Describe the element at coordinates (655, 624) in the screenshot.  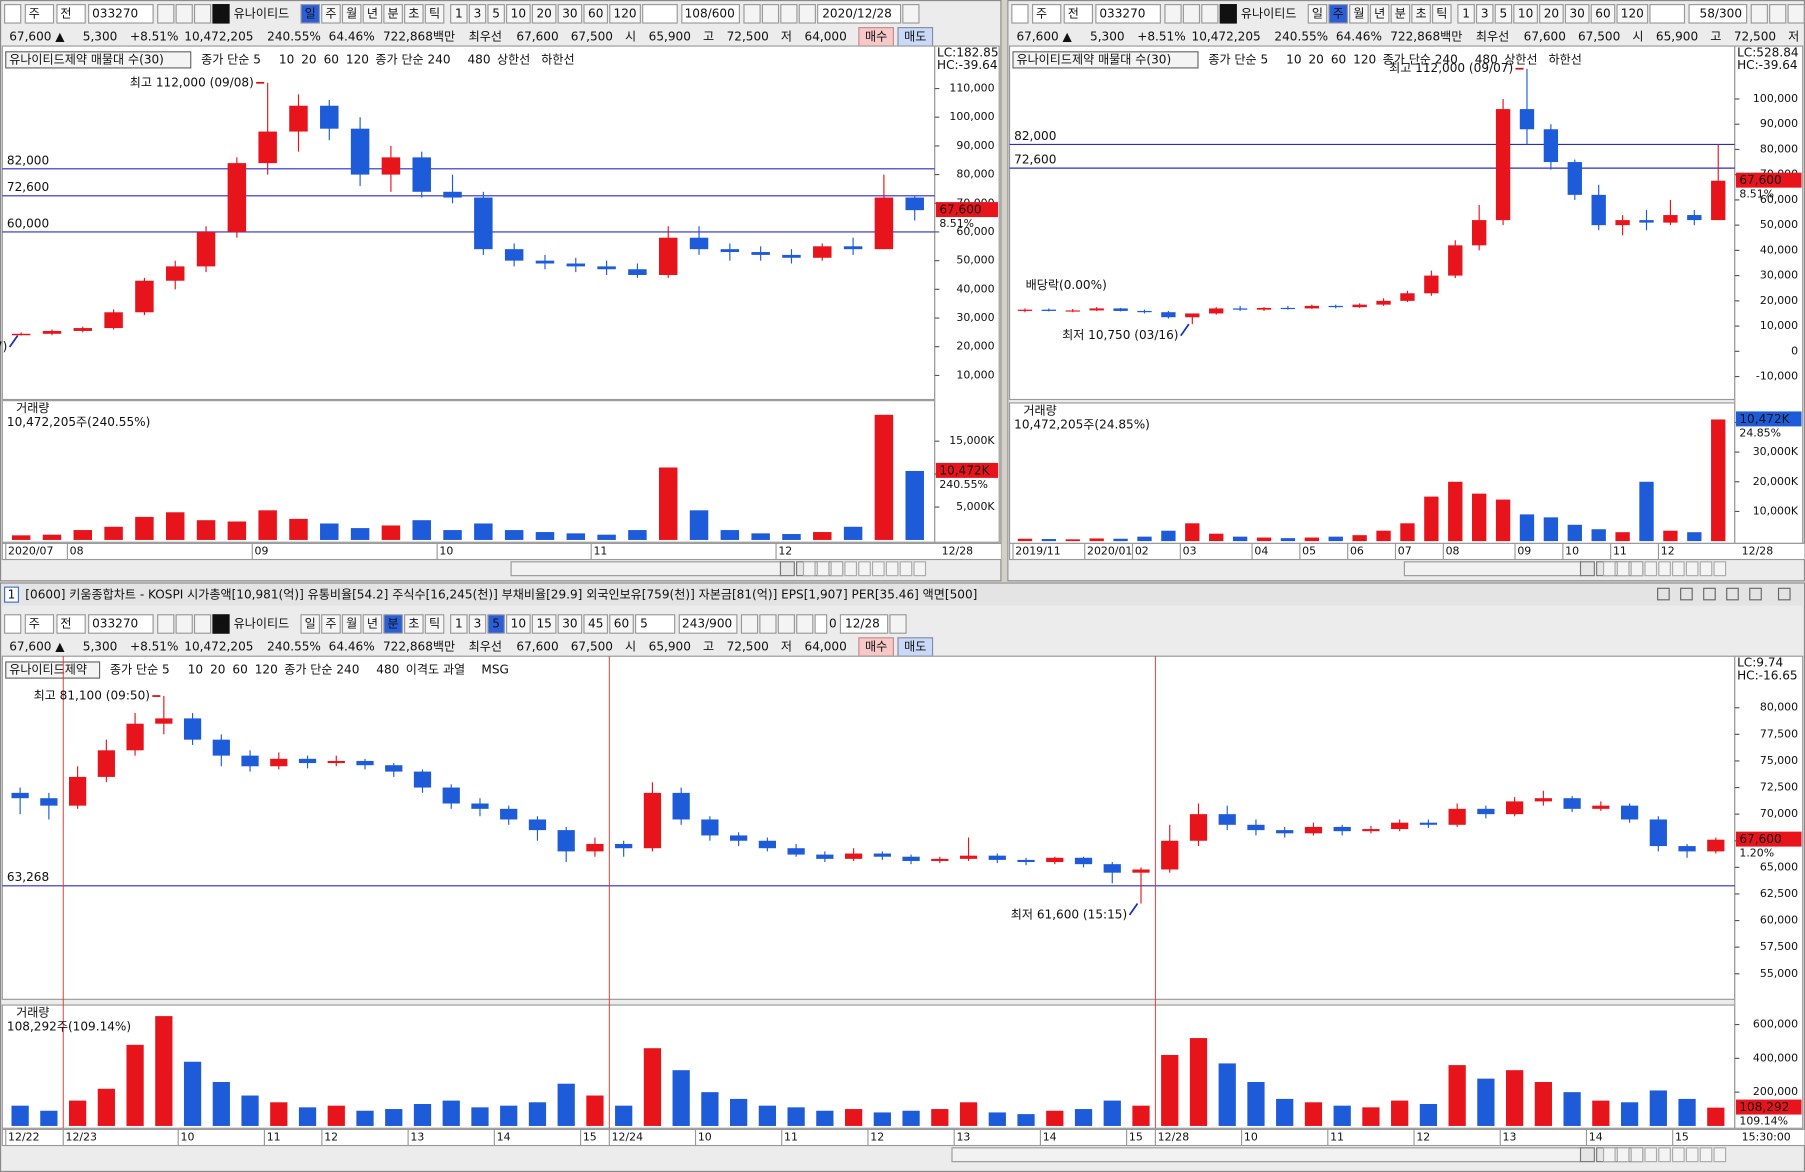
I see `unit-input` at that location.